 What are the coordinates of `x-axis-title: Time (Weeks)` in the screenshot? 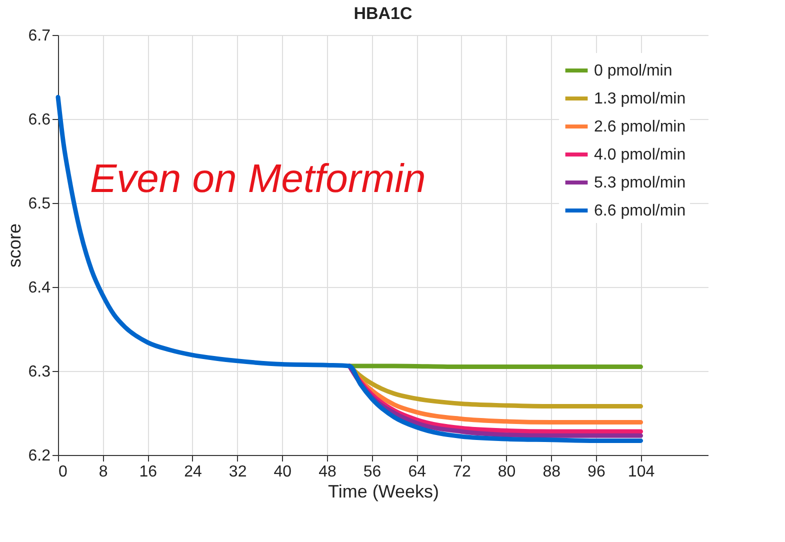 It's located at (384, 492).